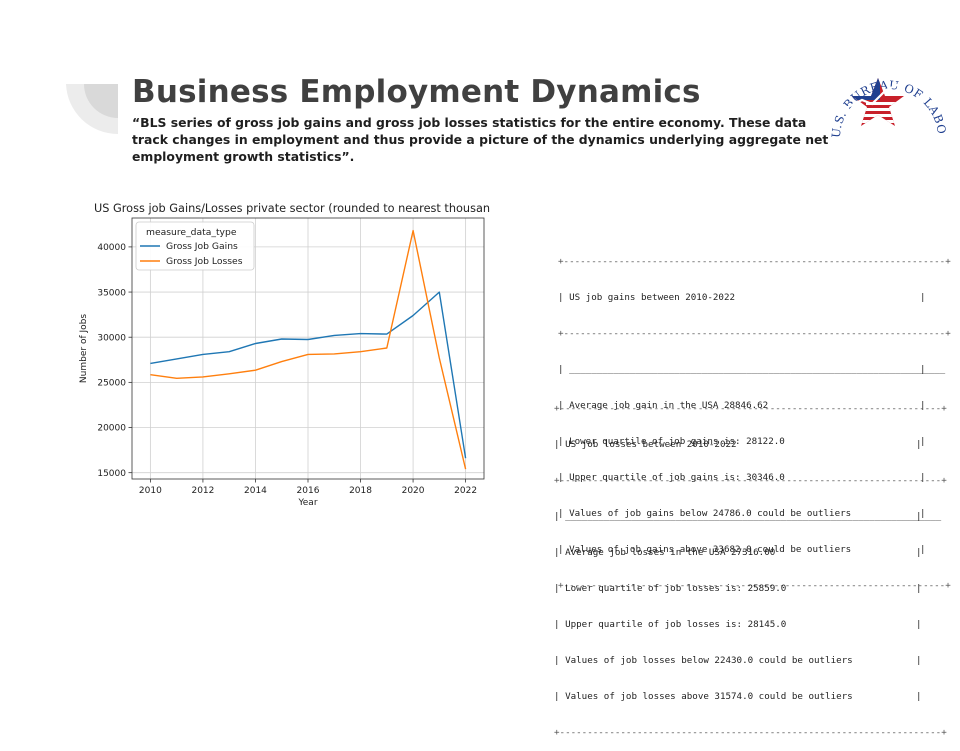  What do you see at coordinates (204, 261) in the screenshot?
I see `legend-entry-losses: Gross Job Losses` at bounding box center [204, 261].